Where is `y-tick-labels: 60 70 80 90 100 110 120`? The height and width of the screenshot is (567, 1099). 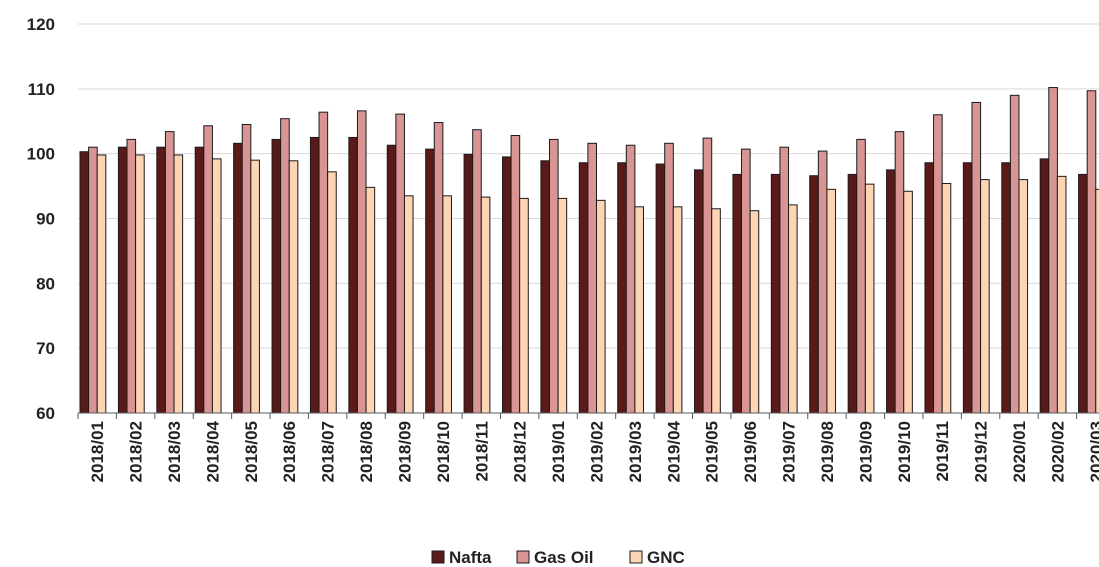
y-tick-labels: 60 70 80 90 100 110 120 is located at coordinates (41, 219).